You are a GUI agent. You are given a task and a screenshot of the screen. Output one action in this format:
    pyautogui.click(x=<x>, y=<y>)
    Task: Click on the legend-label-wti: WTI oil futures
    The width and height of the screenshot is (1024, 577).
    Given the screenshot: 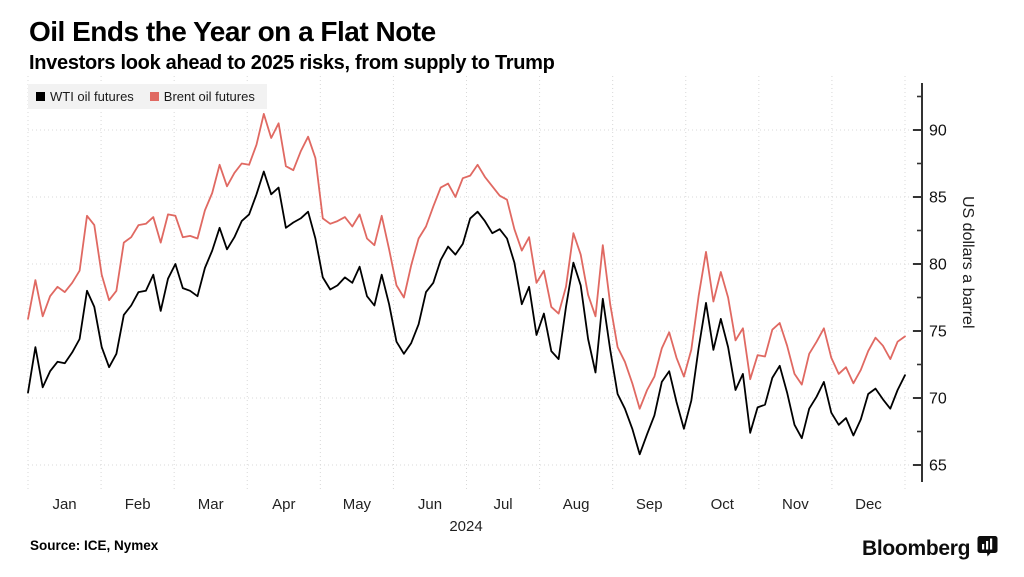 What is the action you would take?
    pyautogui.click(x=92, y=96)
    